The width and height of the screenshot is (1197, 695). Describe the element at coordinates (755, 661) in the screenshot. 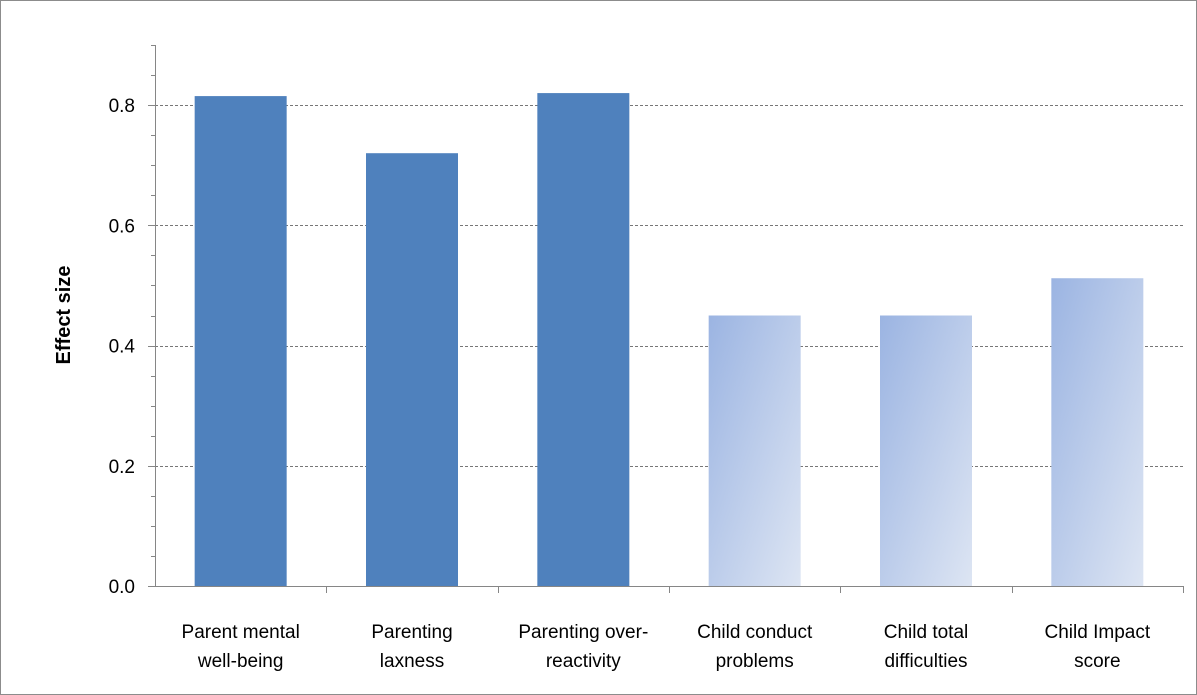

I see `x-category-label: problems` at that location.